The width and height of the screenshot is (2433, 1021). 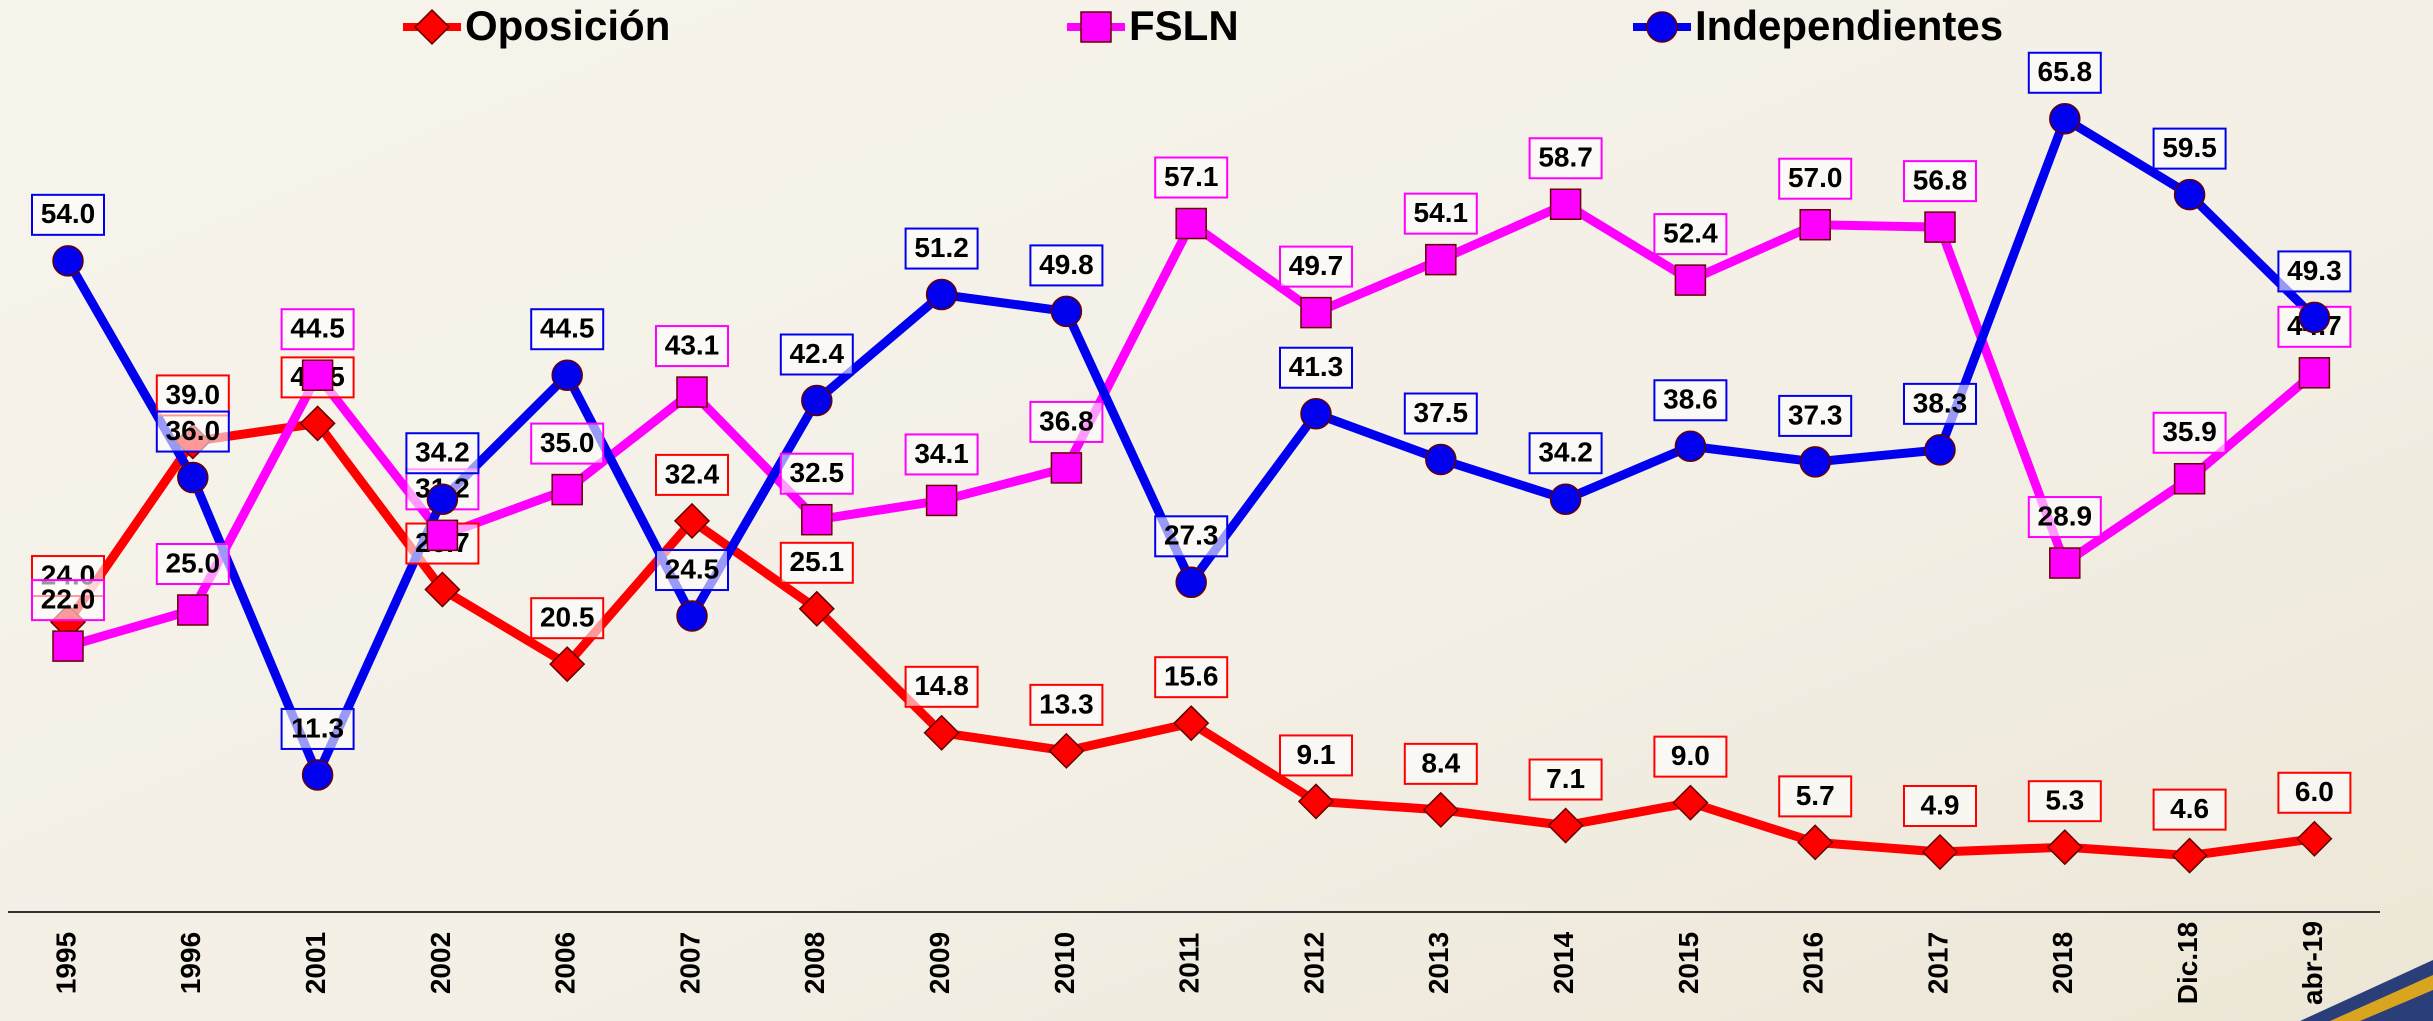 I want to click on value-label: 34.1, so click(x=941, y=453).